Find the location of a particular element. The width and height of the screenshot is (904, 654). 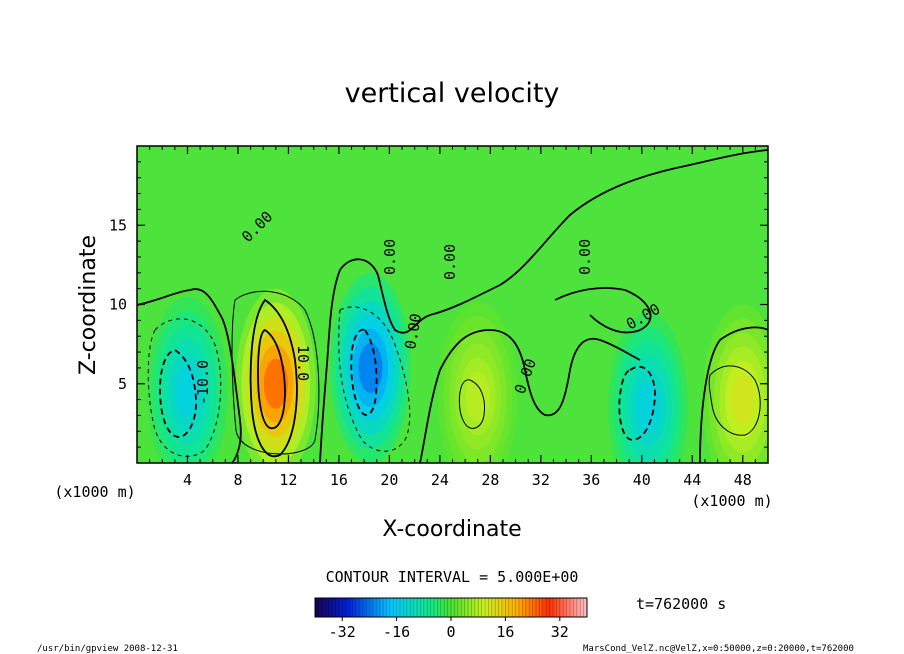

x-tick-label: 40 is located at coordinates (642, 480).